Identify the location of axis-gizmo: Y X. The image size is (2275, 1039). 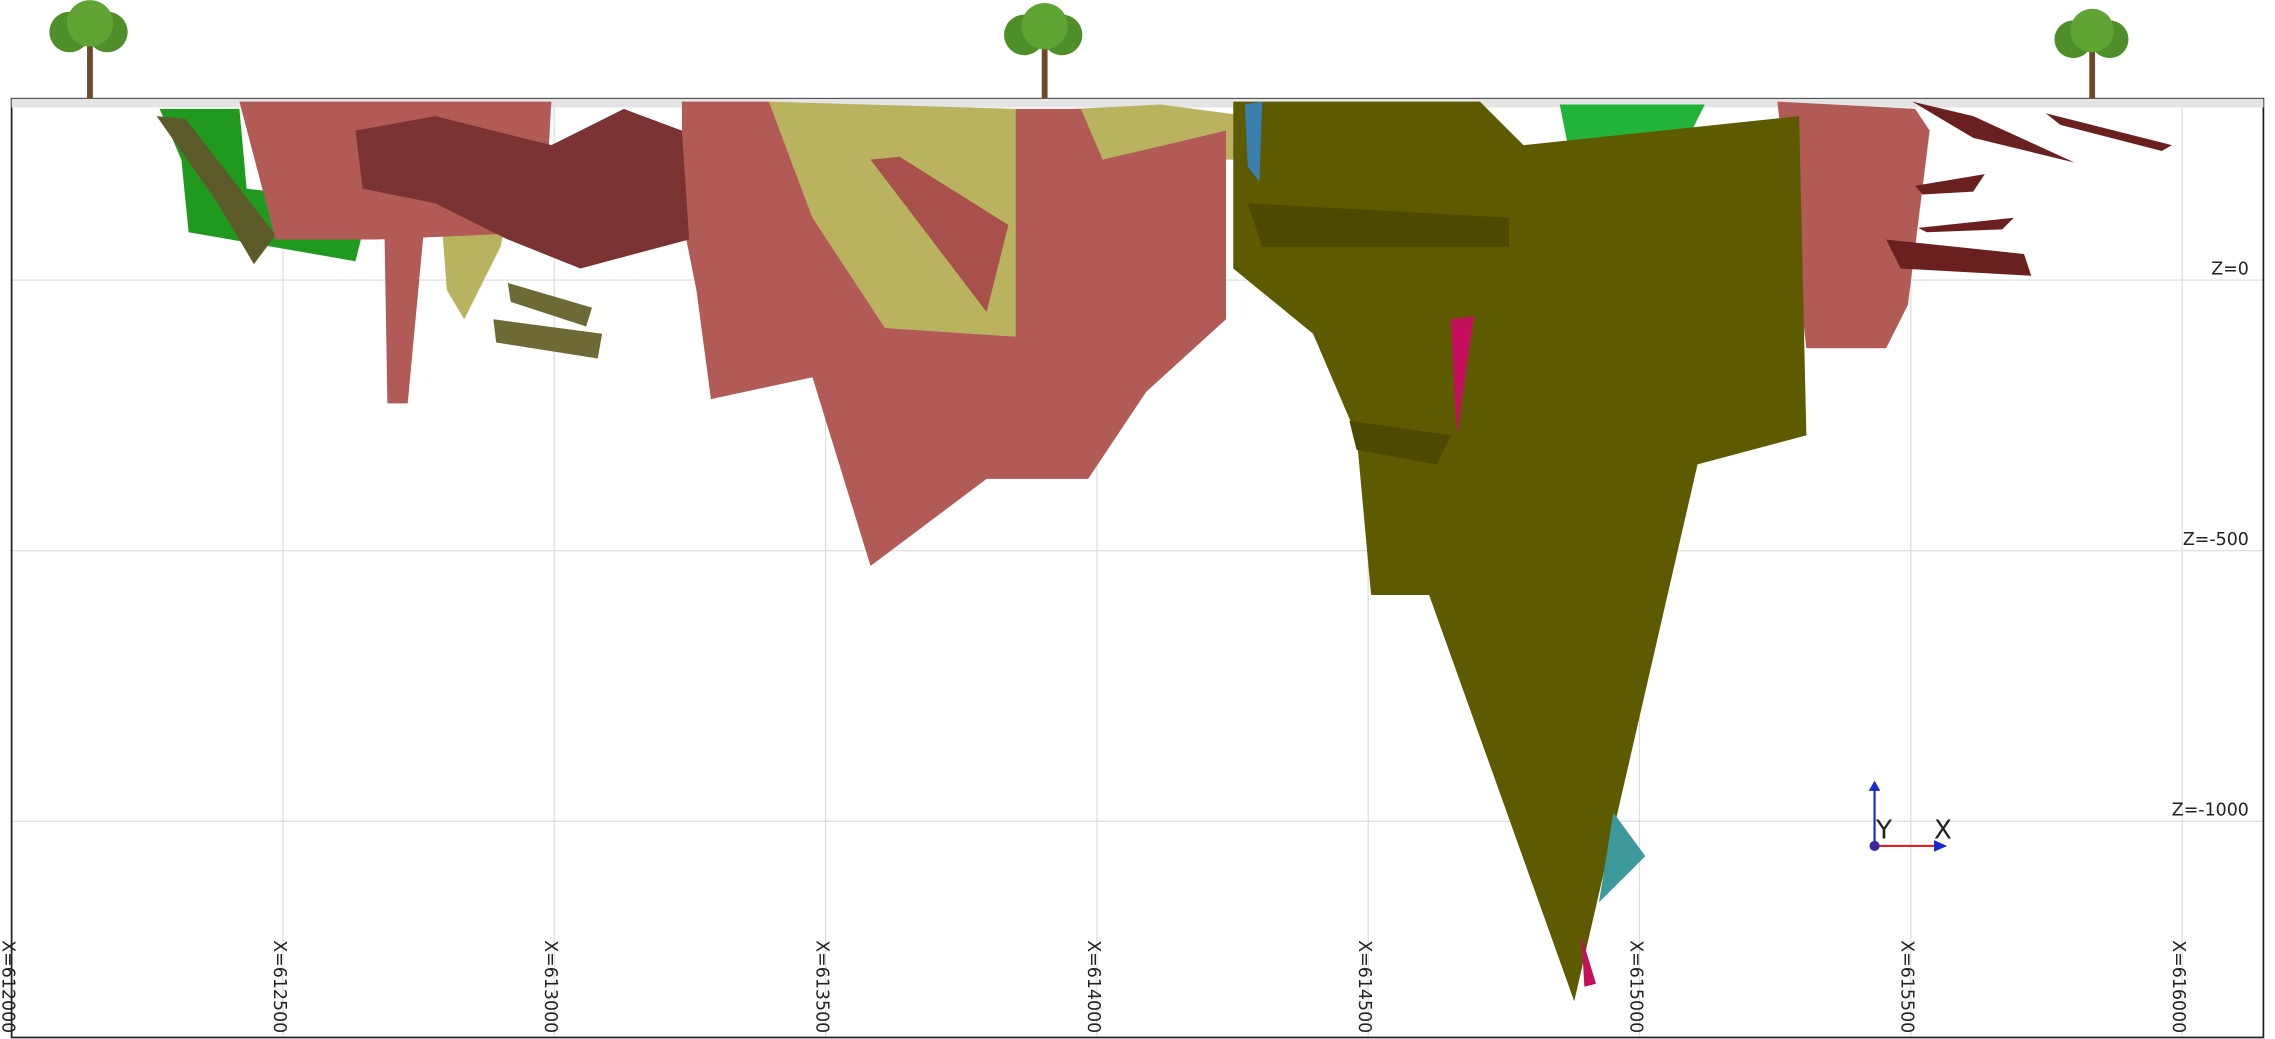
(1910, 816).